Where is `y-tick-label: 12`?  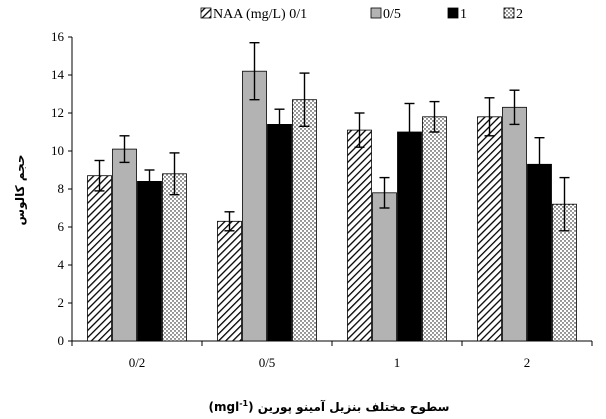
y-tick-label: 12 is located at coordinates (57, 112).